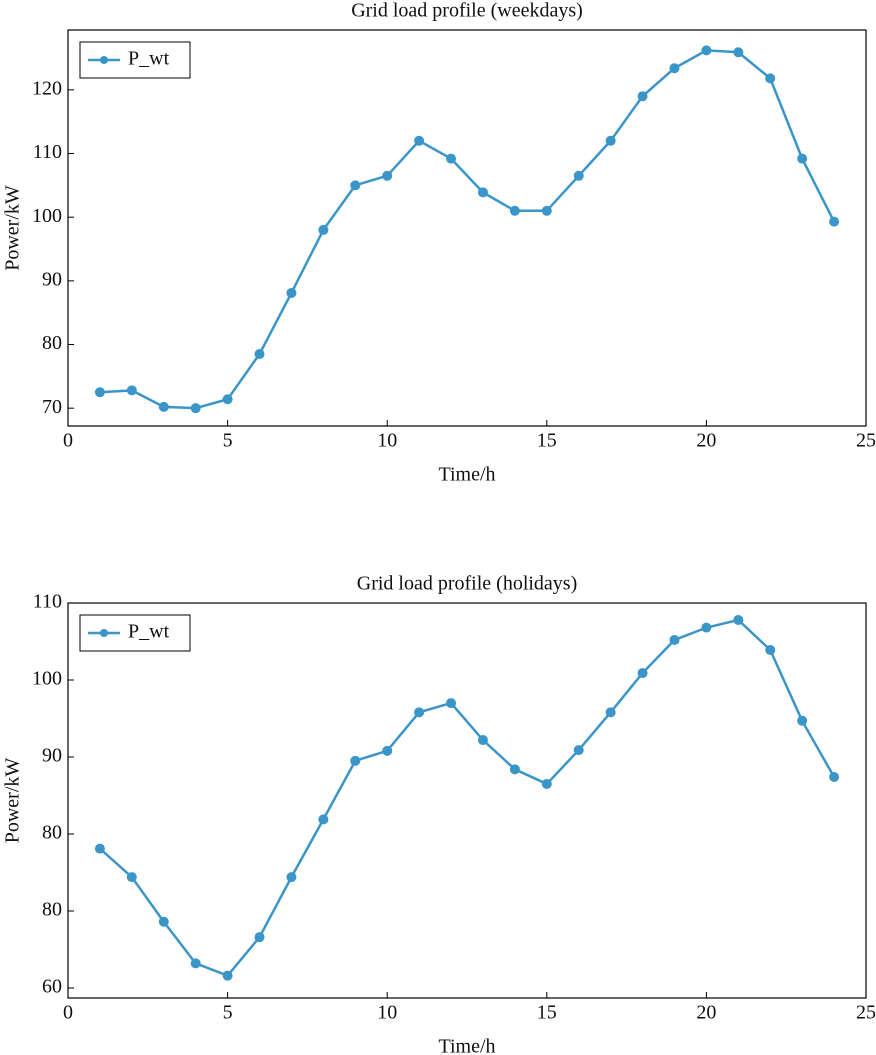  I want to click on y-tick-label: 60, so click(52, 987).